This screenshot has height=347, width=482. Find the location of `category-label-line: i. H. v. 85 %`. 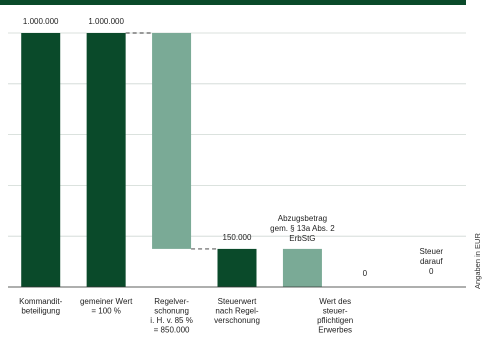

category-label-line: i. H. v. 85 % is located at coordinates (171, 320).